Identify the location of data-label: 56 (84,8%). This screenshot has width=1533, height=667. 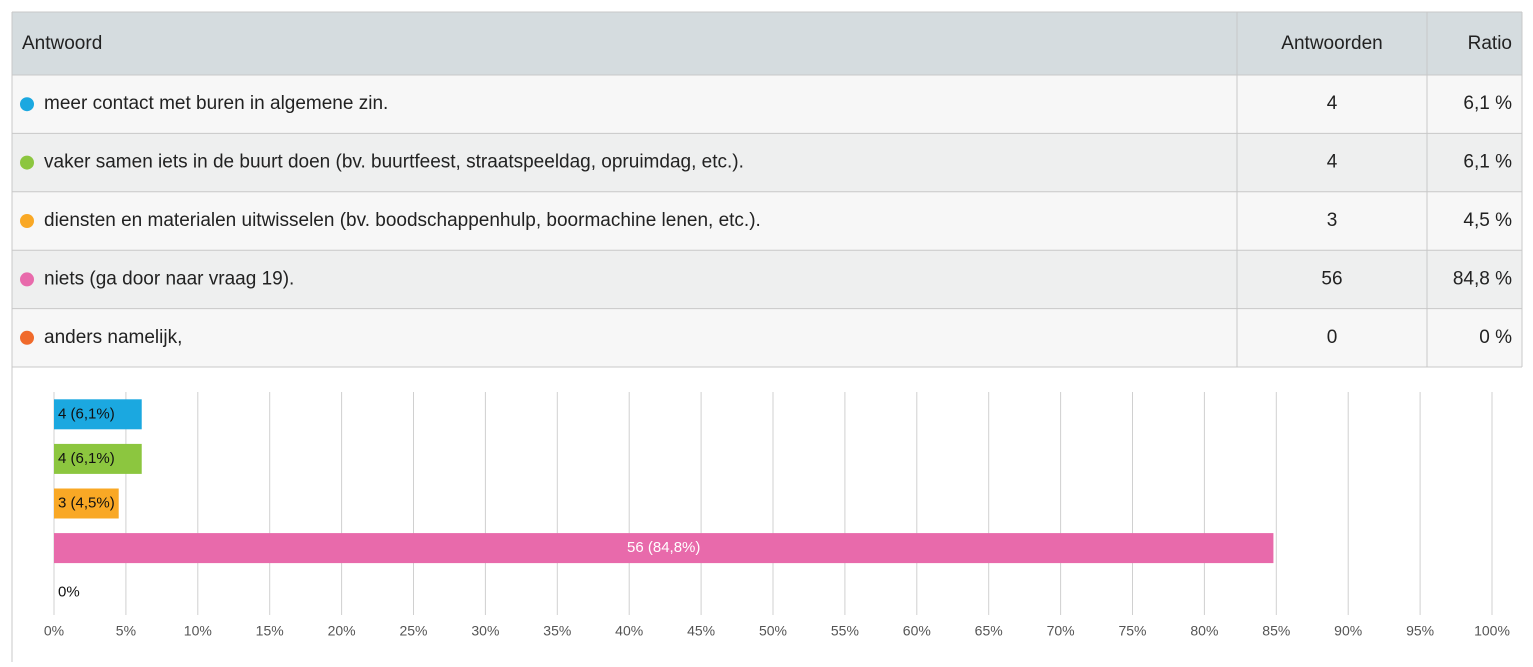
(663, 547).